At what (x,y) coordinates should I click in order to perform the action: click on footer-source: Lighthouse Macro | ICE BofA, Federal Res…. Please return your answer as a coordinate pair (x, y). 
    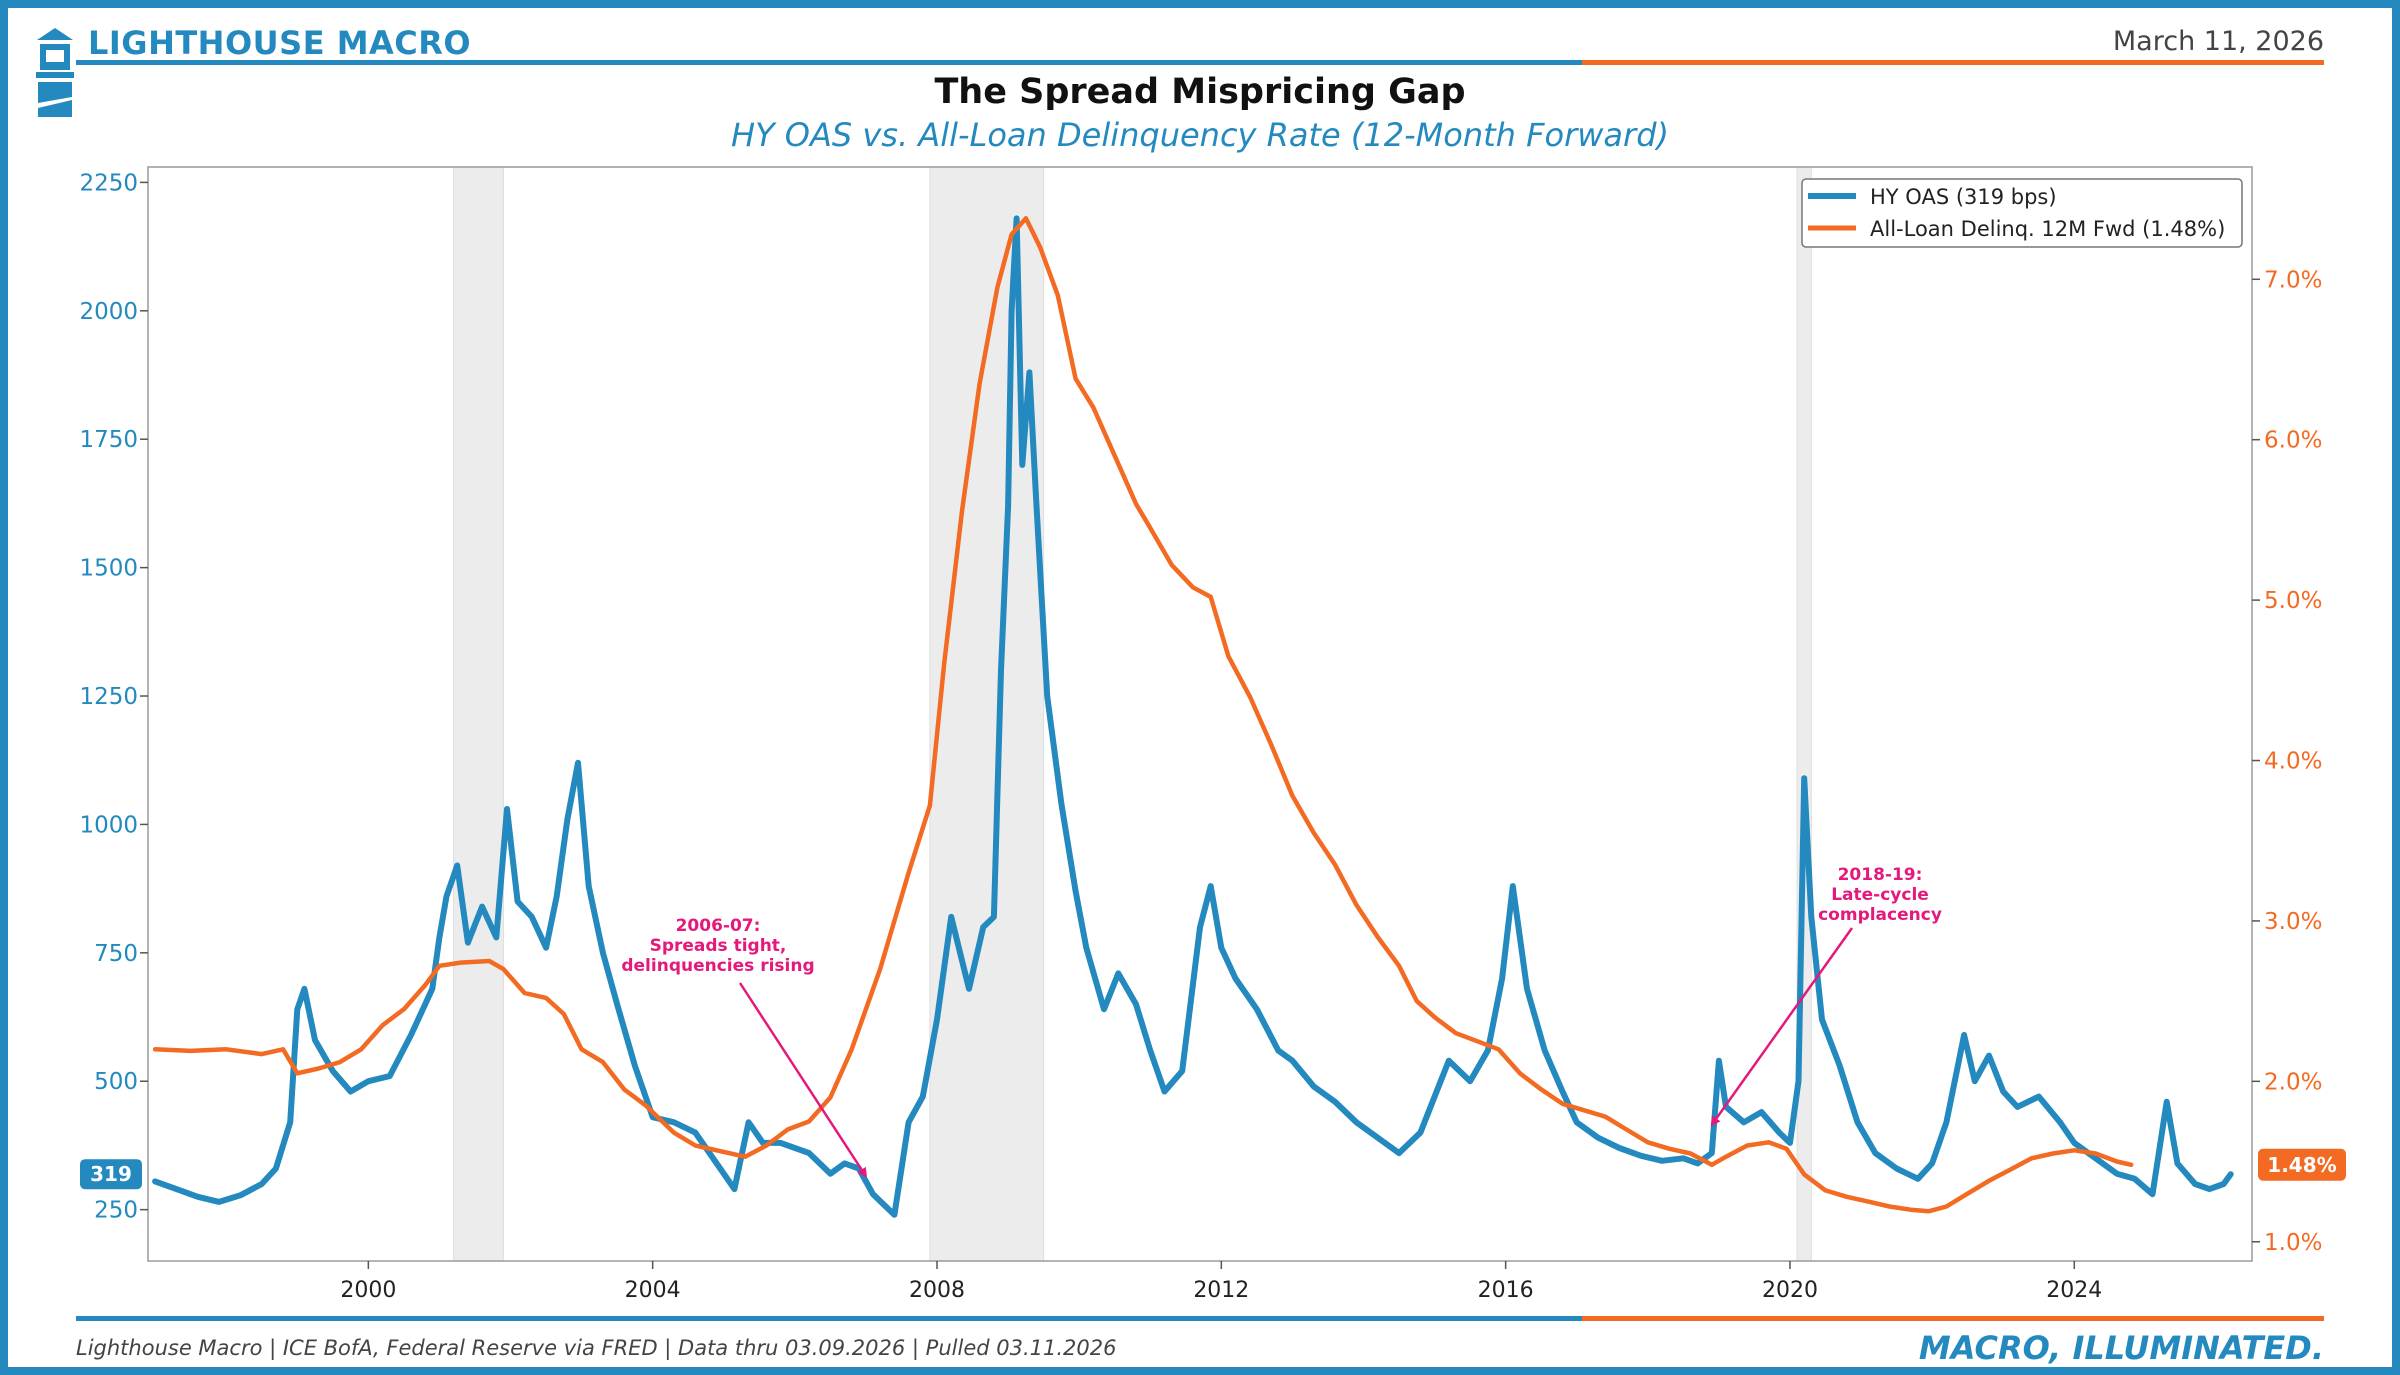
    Looking at the image, I should click on (596, 1348).